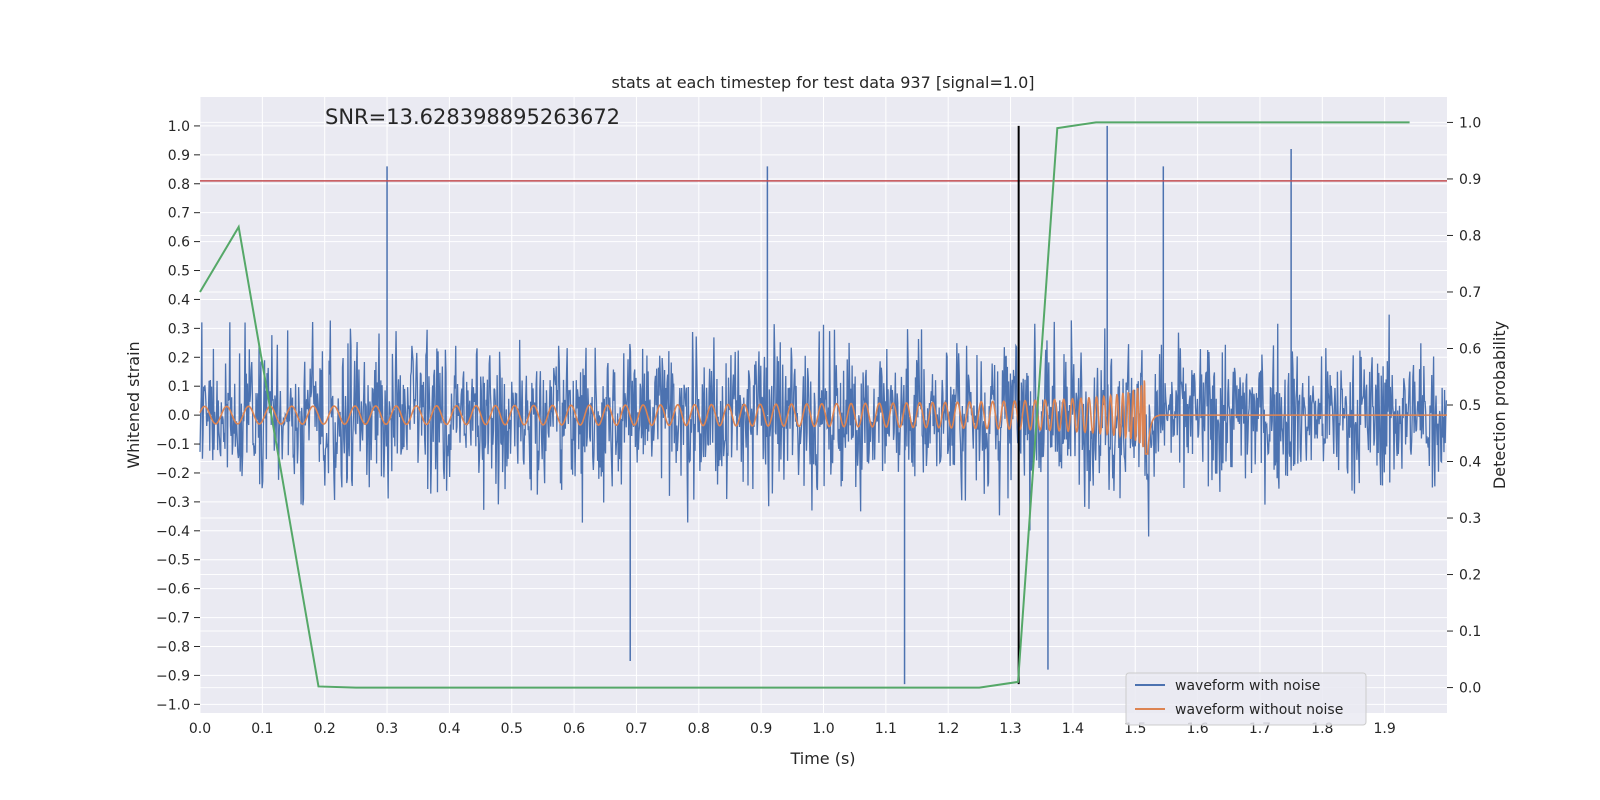 This screenshot has width=1600, height=800. Describe the element at coordinates (133, 404) in the screenshot. I see `y-axis-label: Whitened strain` at that location.